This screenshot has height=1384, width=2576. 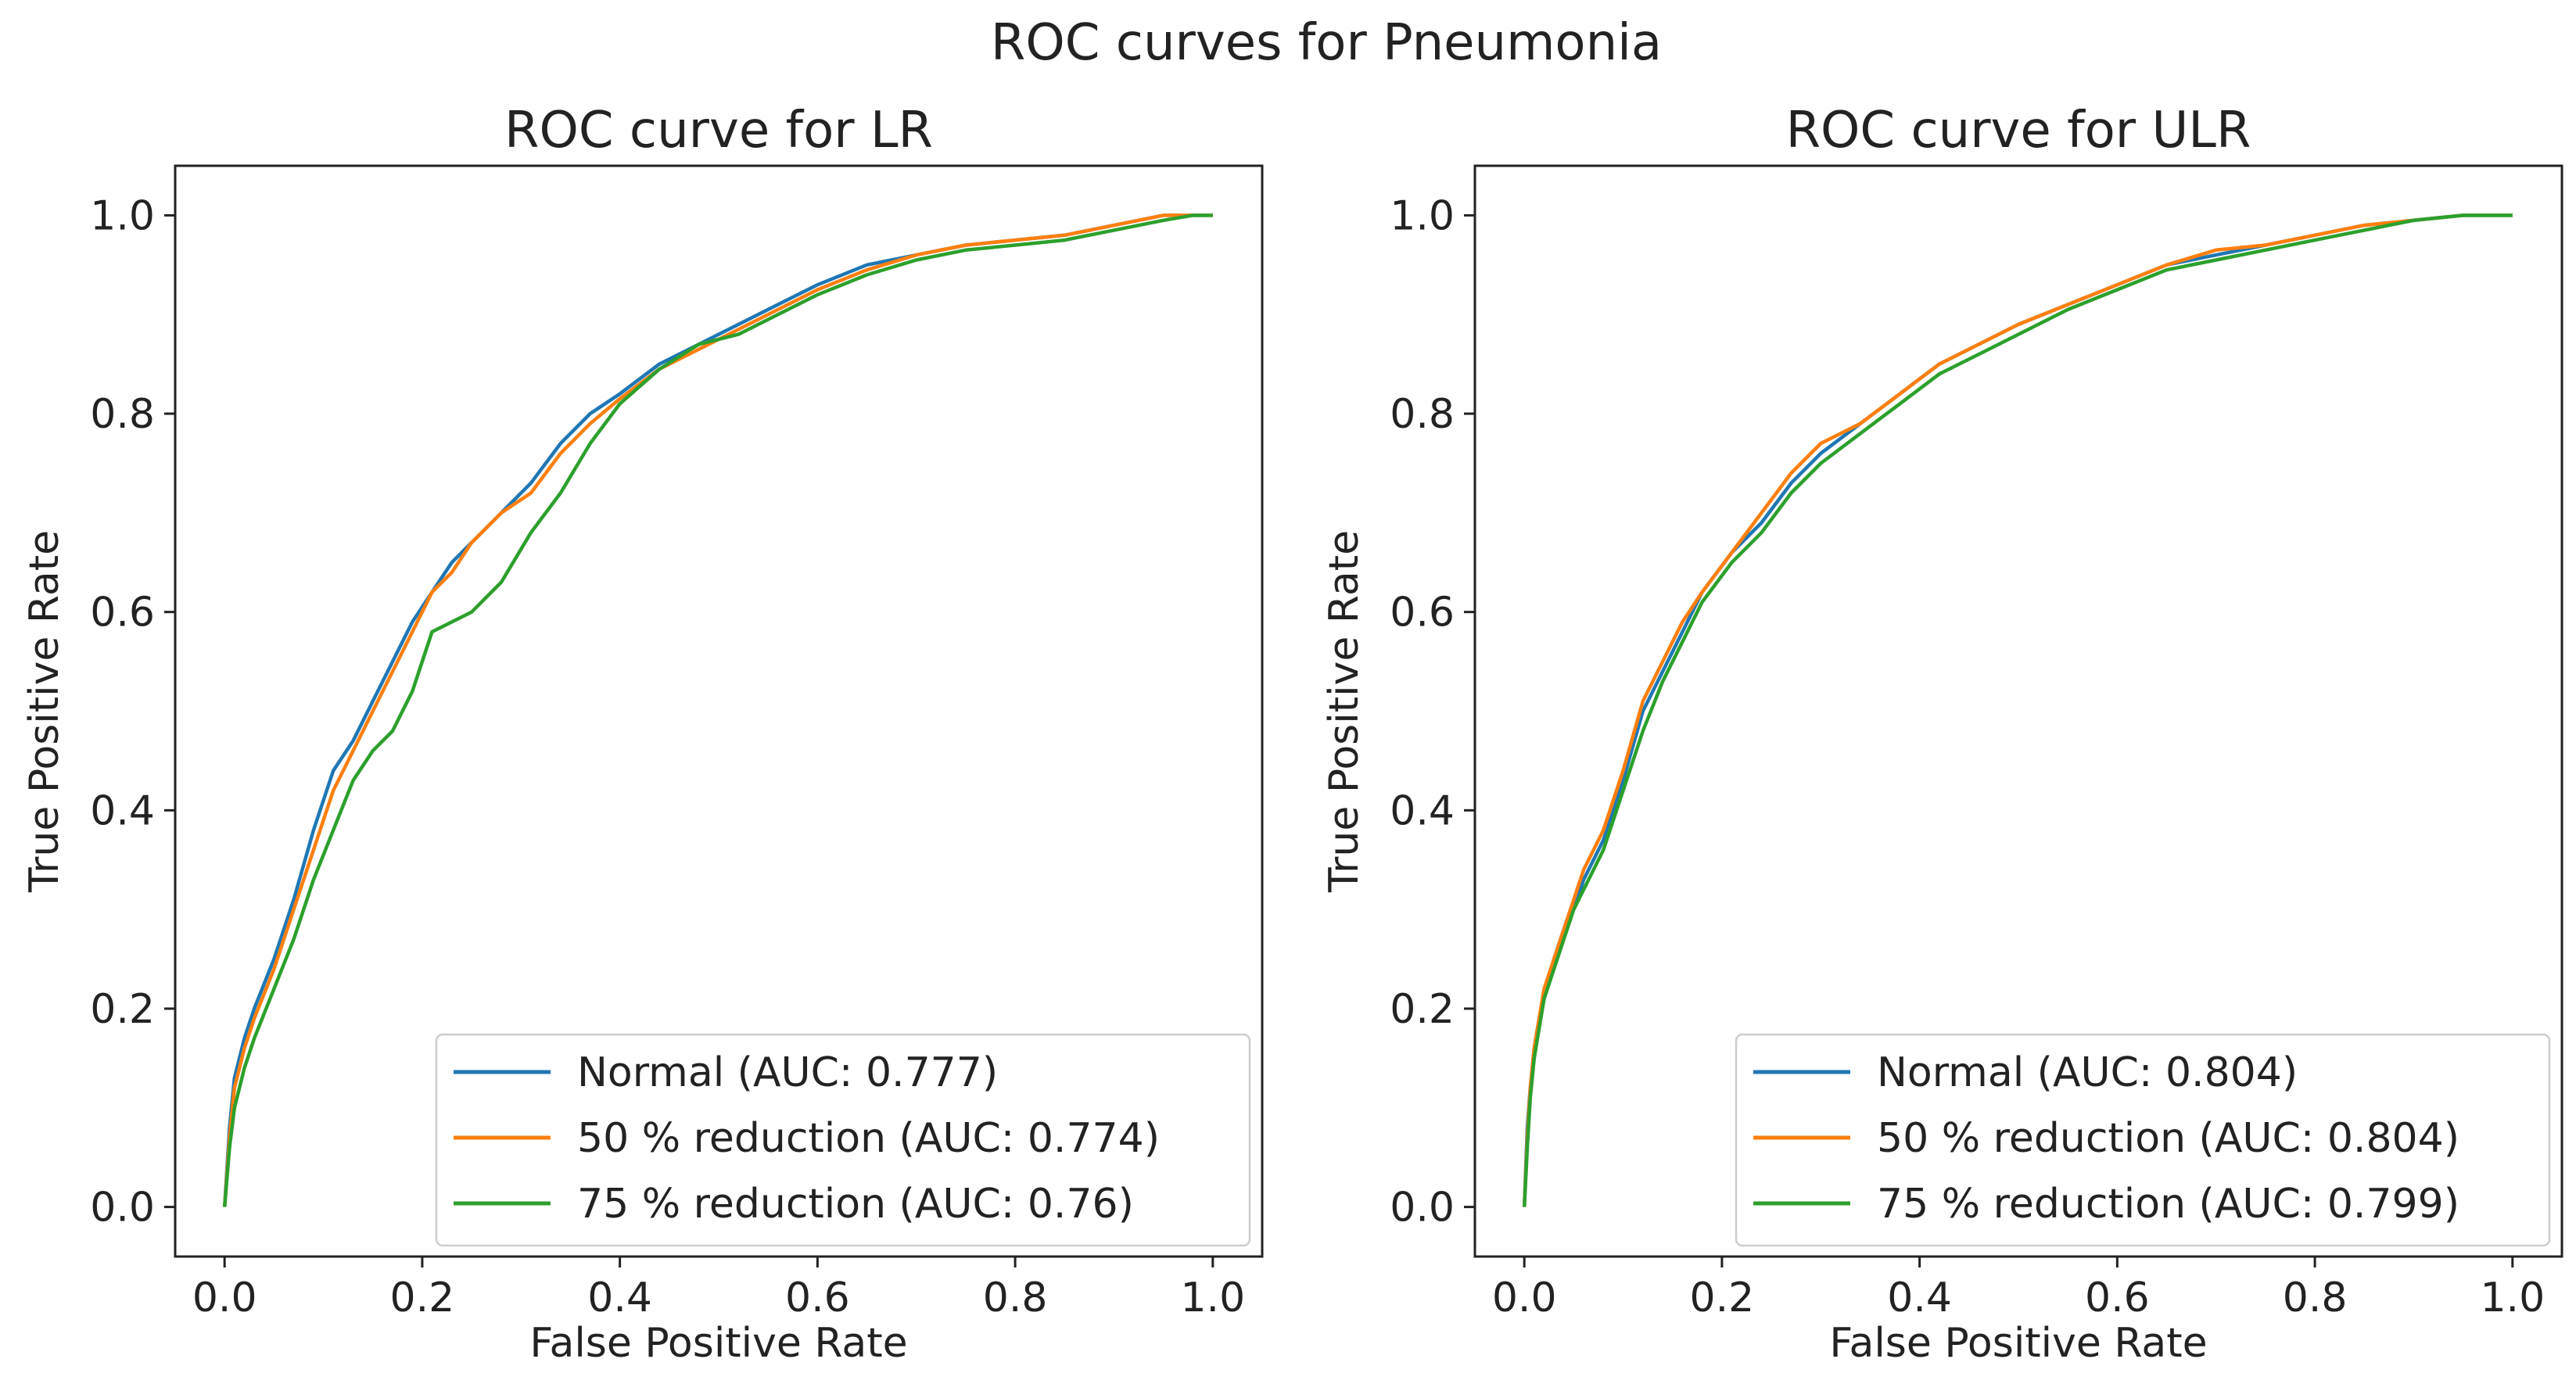 What do you see at coordinates (1326, 43) in the screenshot?
I see `figure-suptitle: ROC curves for Pneumonia` at bounding box center [1326, 43].